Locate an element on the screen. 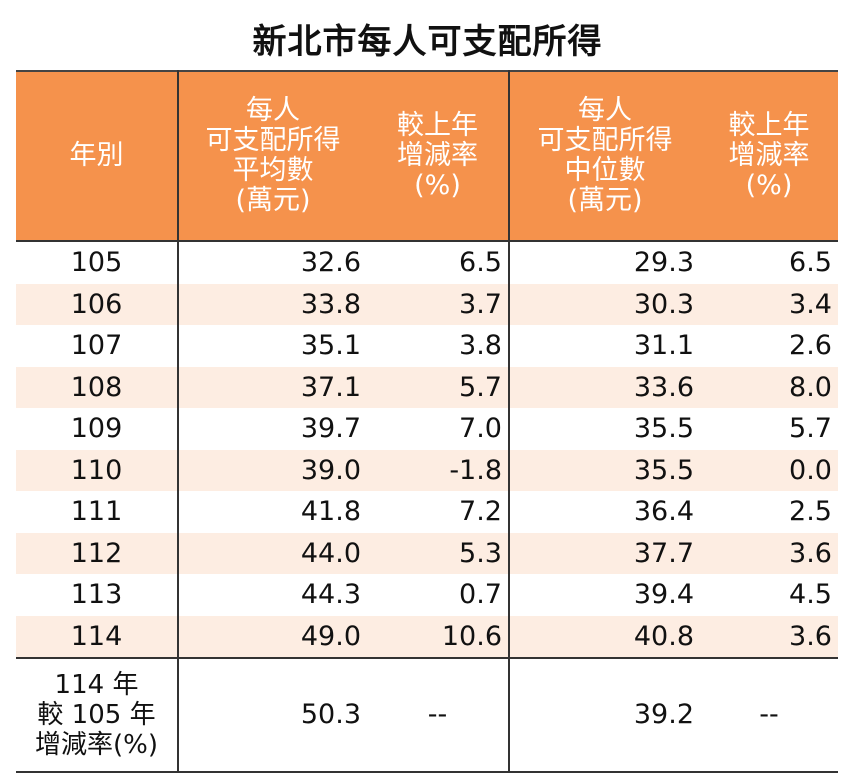  median-change-cell: 3.4 is located at coordinates (769, 304).